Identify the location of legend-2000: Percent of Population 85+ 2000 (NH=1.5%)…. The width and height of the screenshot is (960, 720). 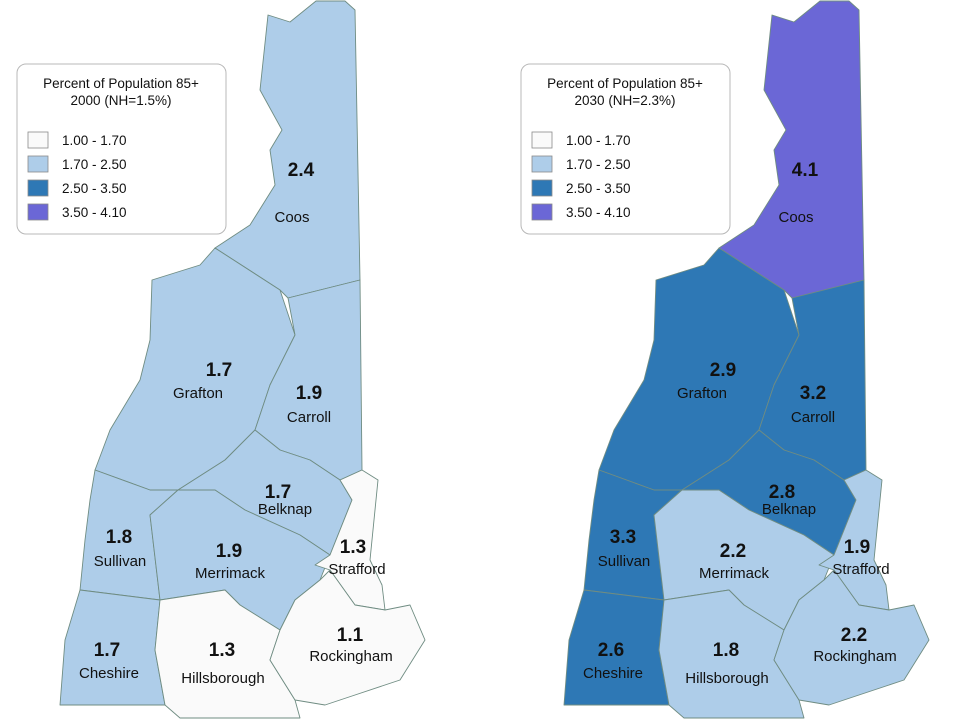
(121, 149).